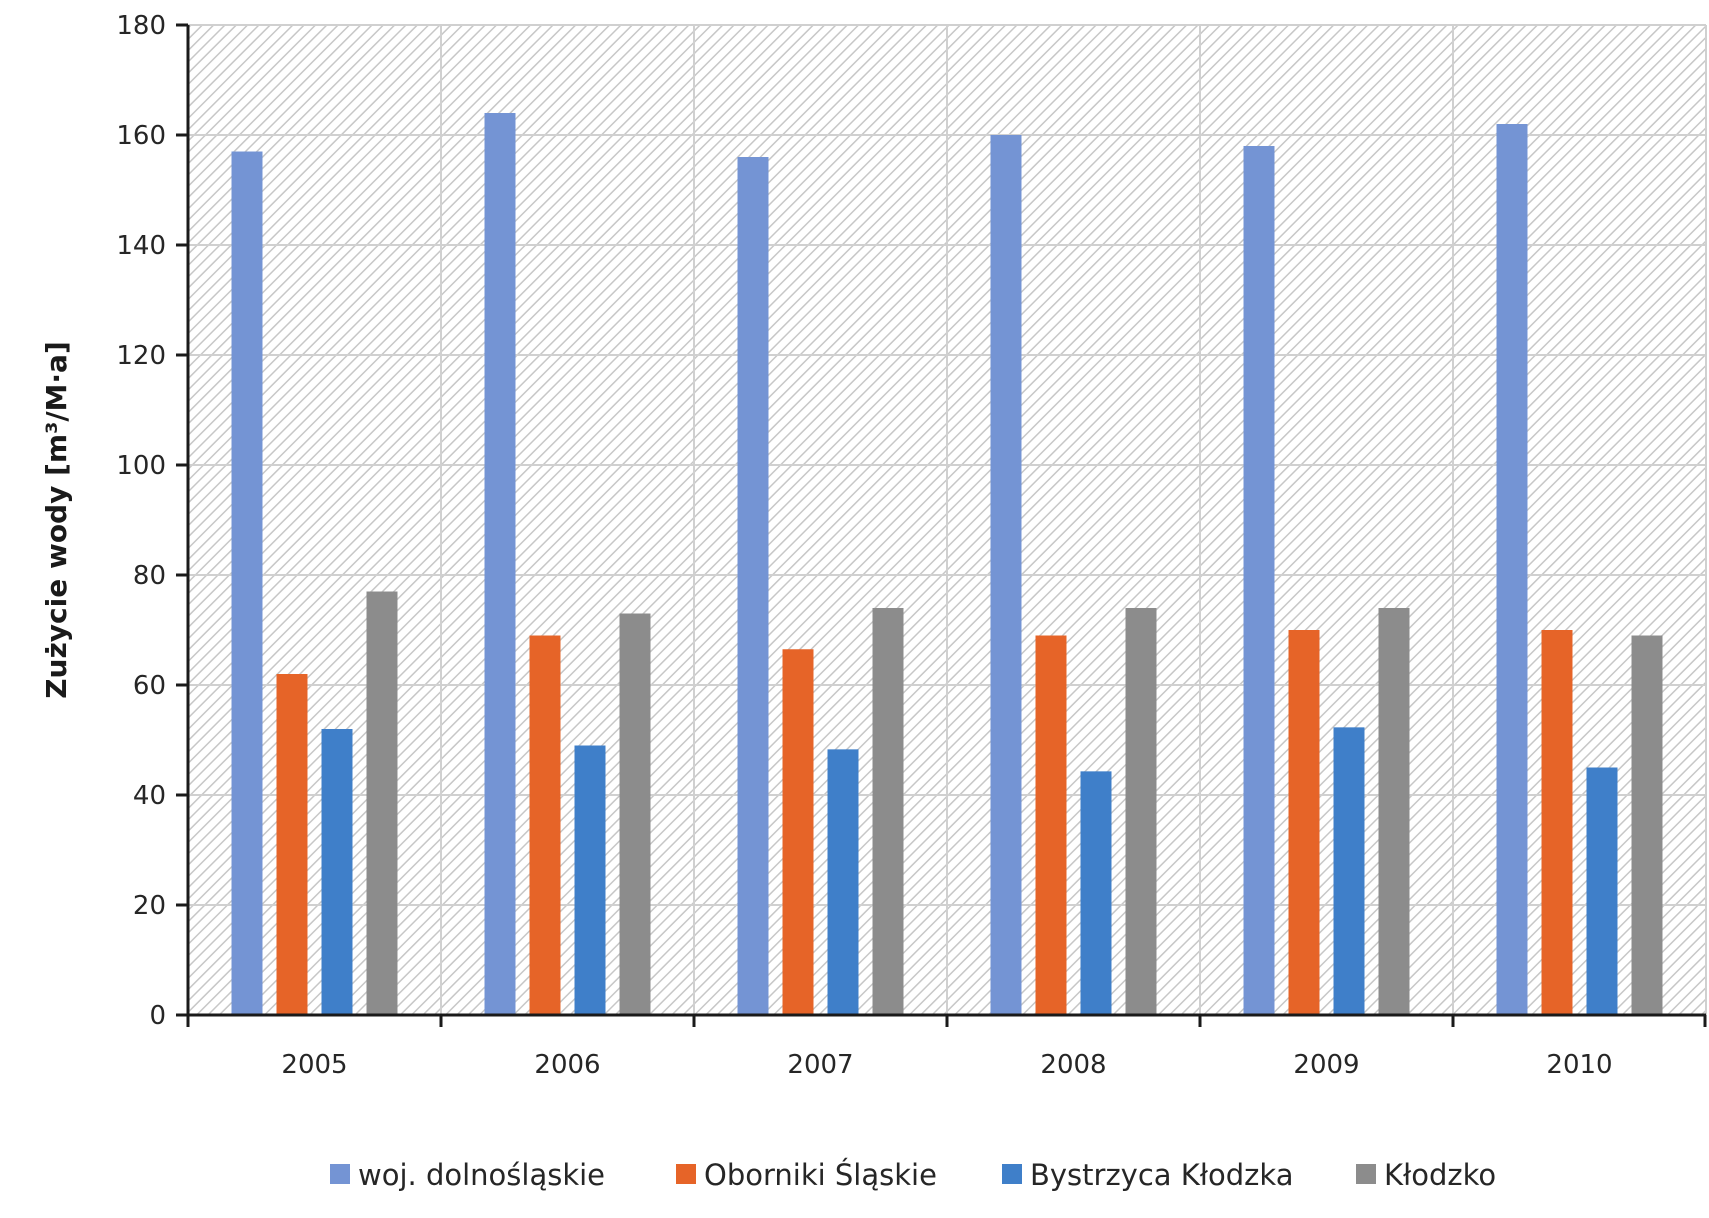 This screenshot has height=1218, width=1709. What do you see at coordinates (820, 1065) in the screenshot?
I see `x-tick-label: 2007` at bounding box center [820, 1065].